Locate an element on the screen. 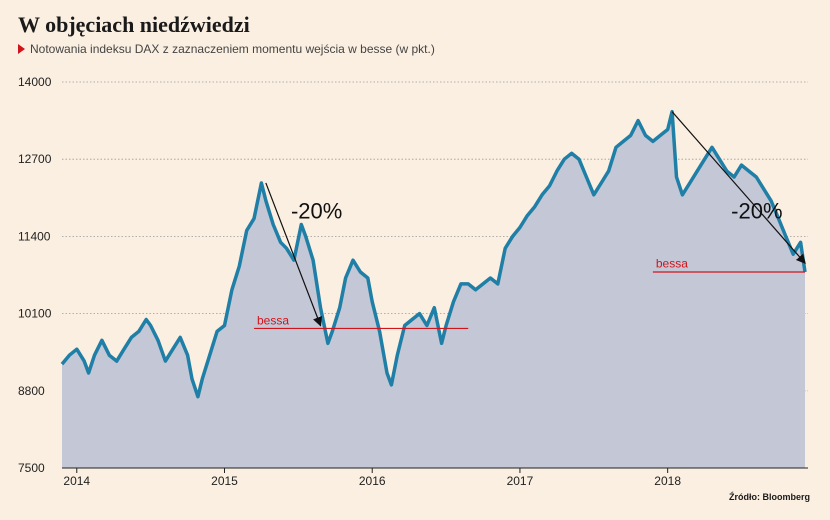 The image size is (830, 520). x-tick-label: 2017 is located at coordinates (520, 481).